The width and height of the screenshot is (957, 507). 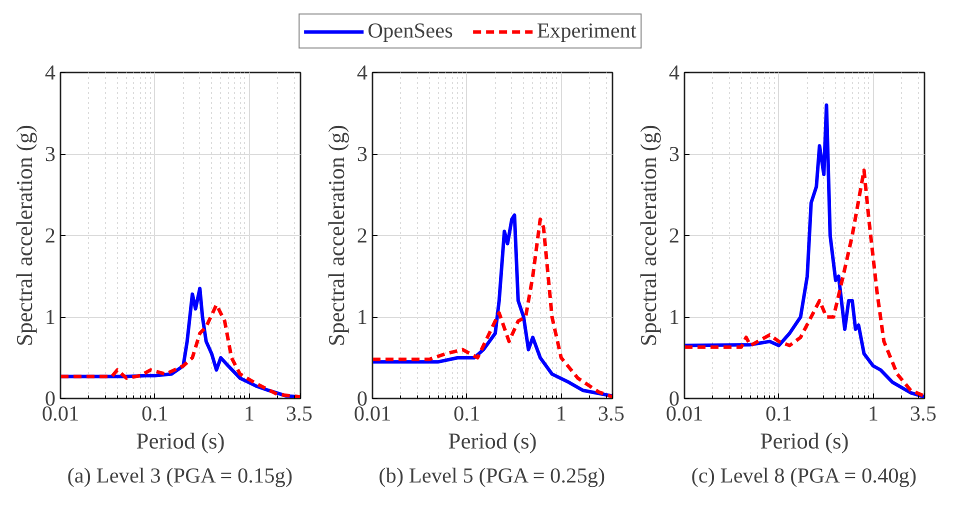 What do you see at coordinates (180, 476) in the screenshot?
I see `text: (a) Level 3 (PGA = 0.15g)` at bounding box center [180, 476].